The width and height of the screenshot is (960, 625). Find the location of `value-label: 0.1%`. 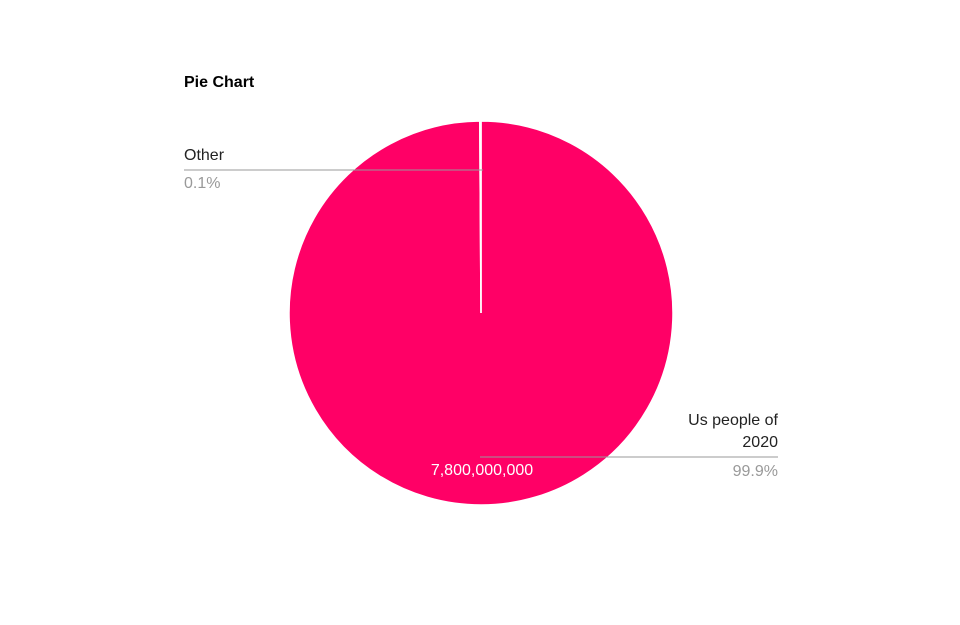

value-label: 0.1% is located at coordinates (202, 183).